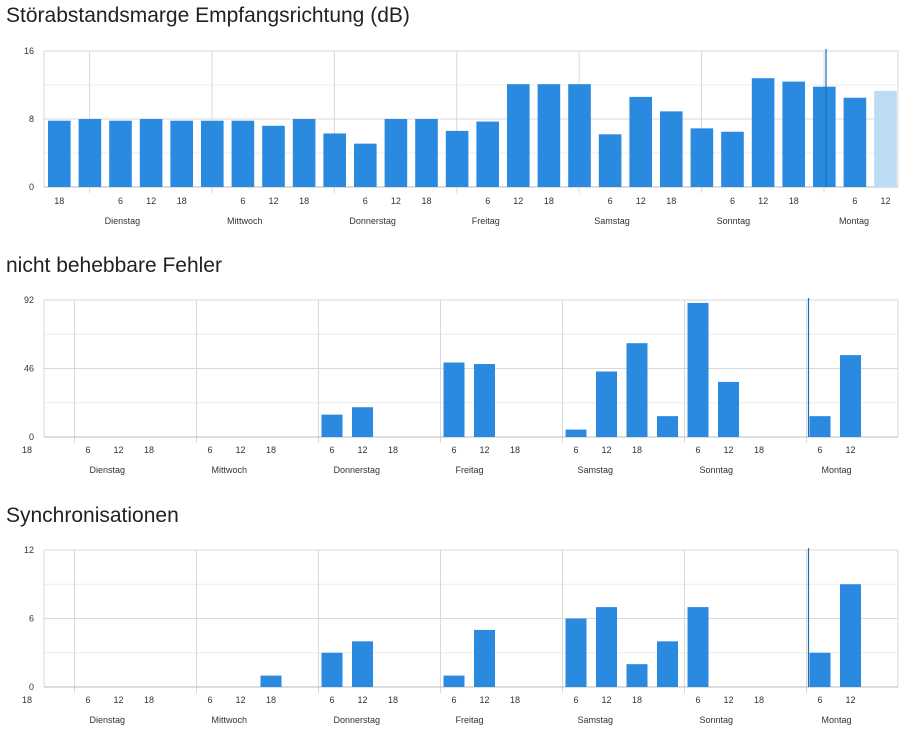  I want to click on day-label: Freitag, so click(470, 720).